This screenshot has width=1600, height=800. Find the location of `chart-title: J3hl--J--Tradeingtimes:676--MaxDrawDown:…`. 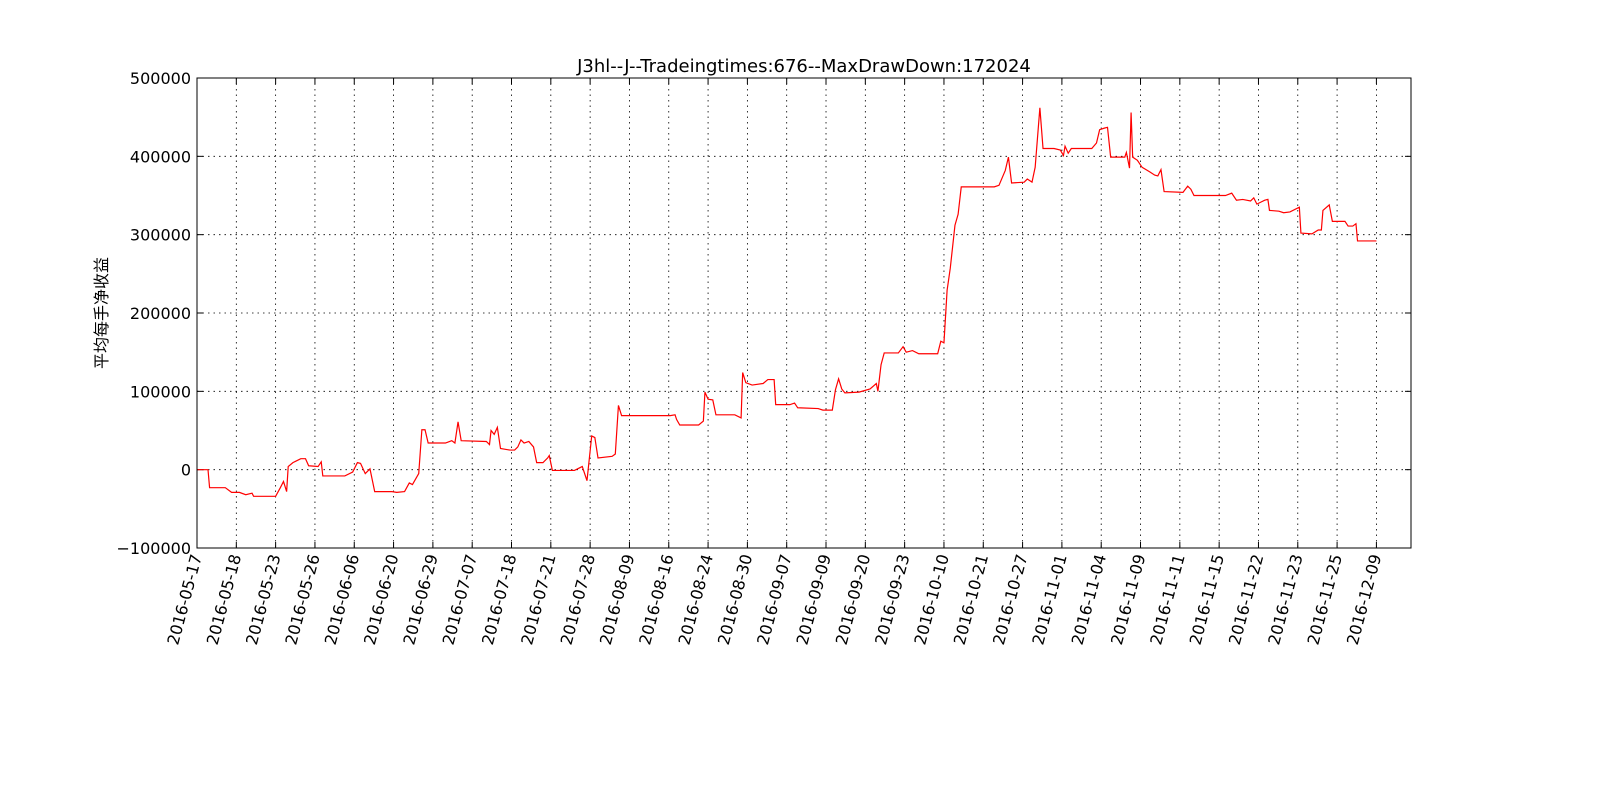

chart-title: J3hl--J--Tradeingtimes:676--MaxDrawDown:… is located at coordinates (803, 66).